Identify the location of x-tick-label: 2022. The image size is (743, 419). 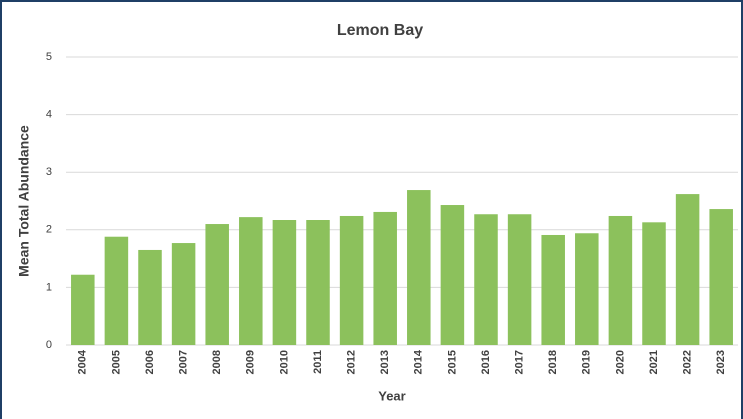
(688, 362).